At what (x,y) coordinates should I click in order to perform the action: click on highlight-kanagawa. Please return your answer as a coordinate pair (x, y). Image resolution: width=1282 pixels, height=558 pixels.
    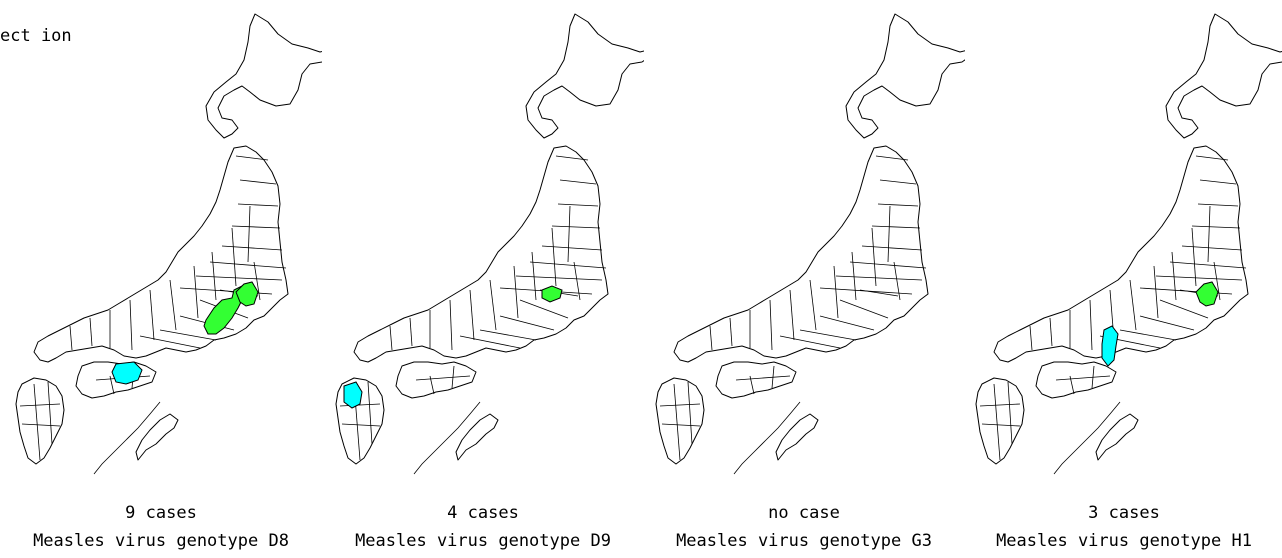
    Looking at the image, I should click on (1207, 294).